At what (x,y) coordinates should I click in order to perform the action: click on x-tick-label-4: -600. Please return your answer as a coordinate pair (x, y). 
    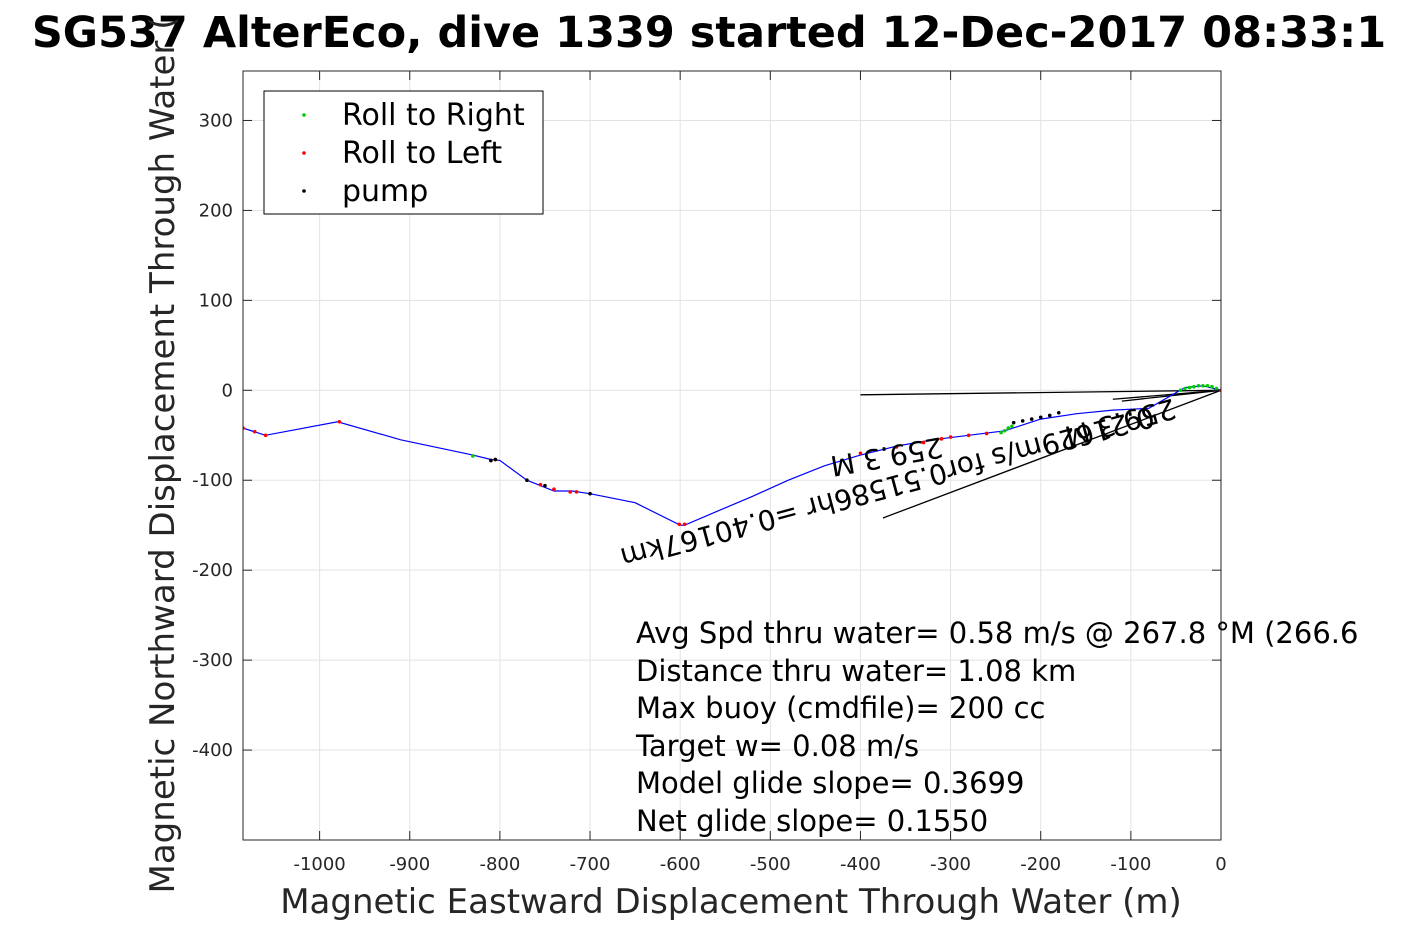
    Looking at the image, I should click on (680, 864).